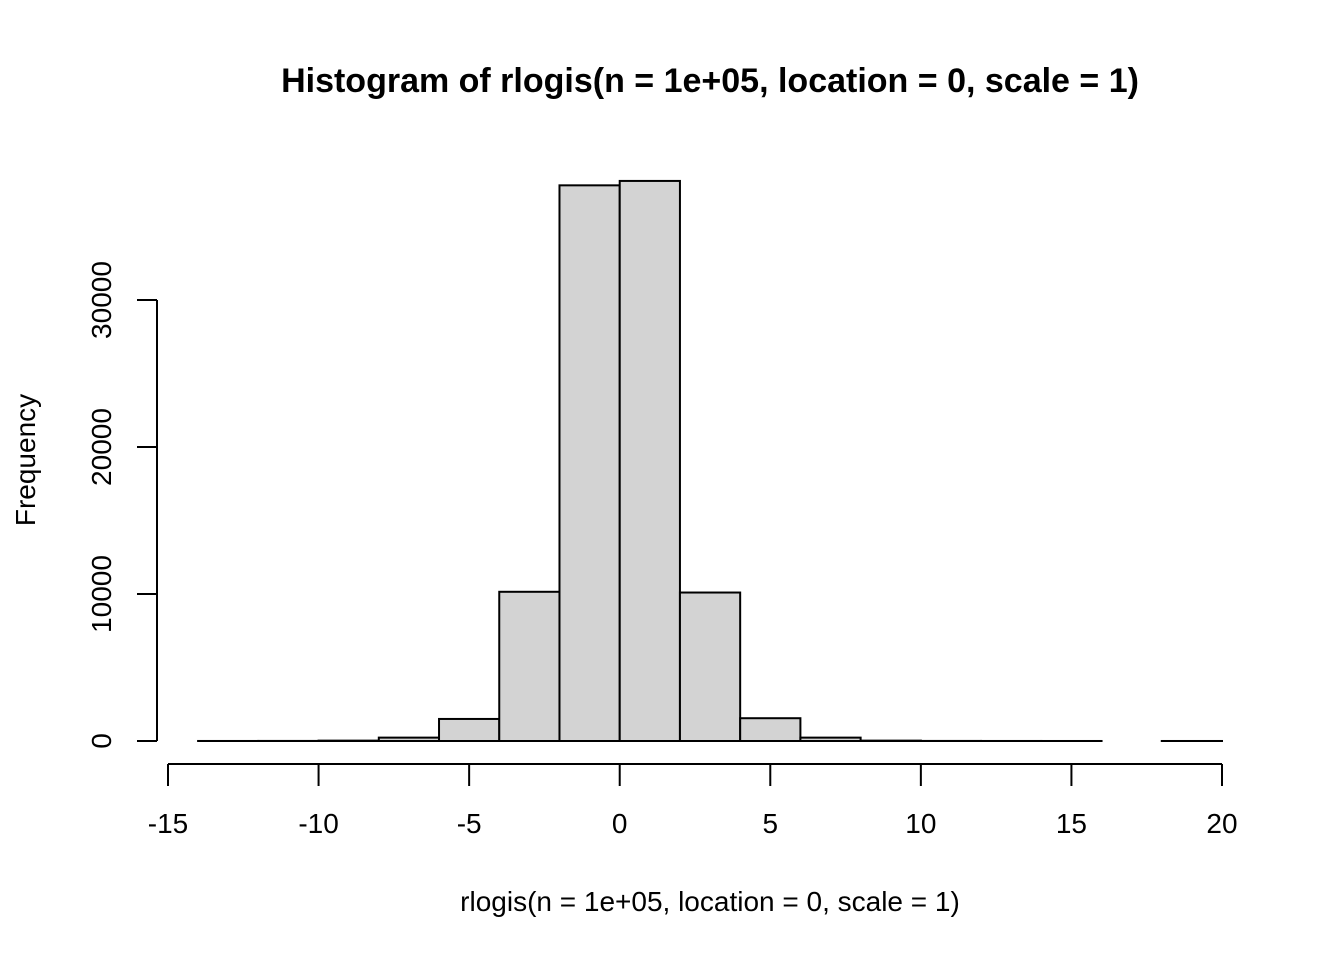 The height and width of the screenshot is (960, 1344). What do you see at coordinates (101, 300) in the screenshot?
I see `y-tick-label: 30000` at bounding box center [101, 300].